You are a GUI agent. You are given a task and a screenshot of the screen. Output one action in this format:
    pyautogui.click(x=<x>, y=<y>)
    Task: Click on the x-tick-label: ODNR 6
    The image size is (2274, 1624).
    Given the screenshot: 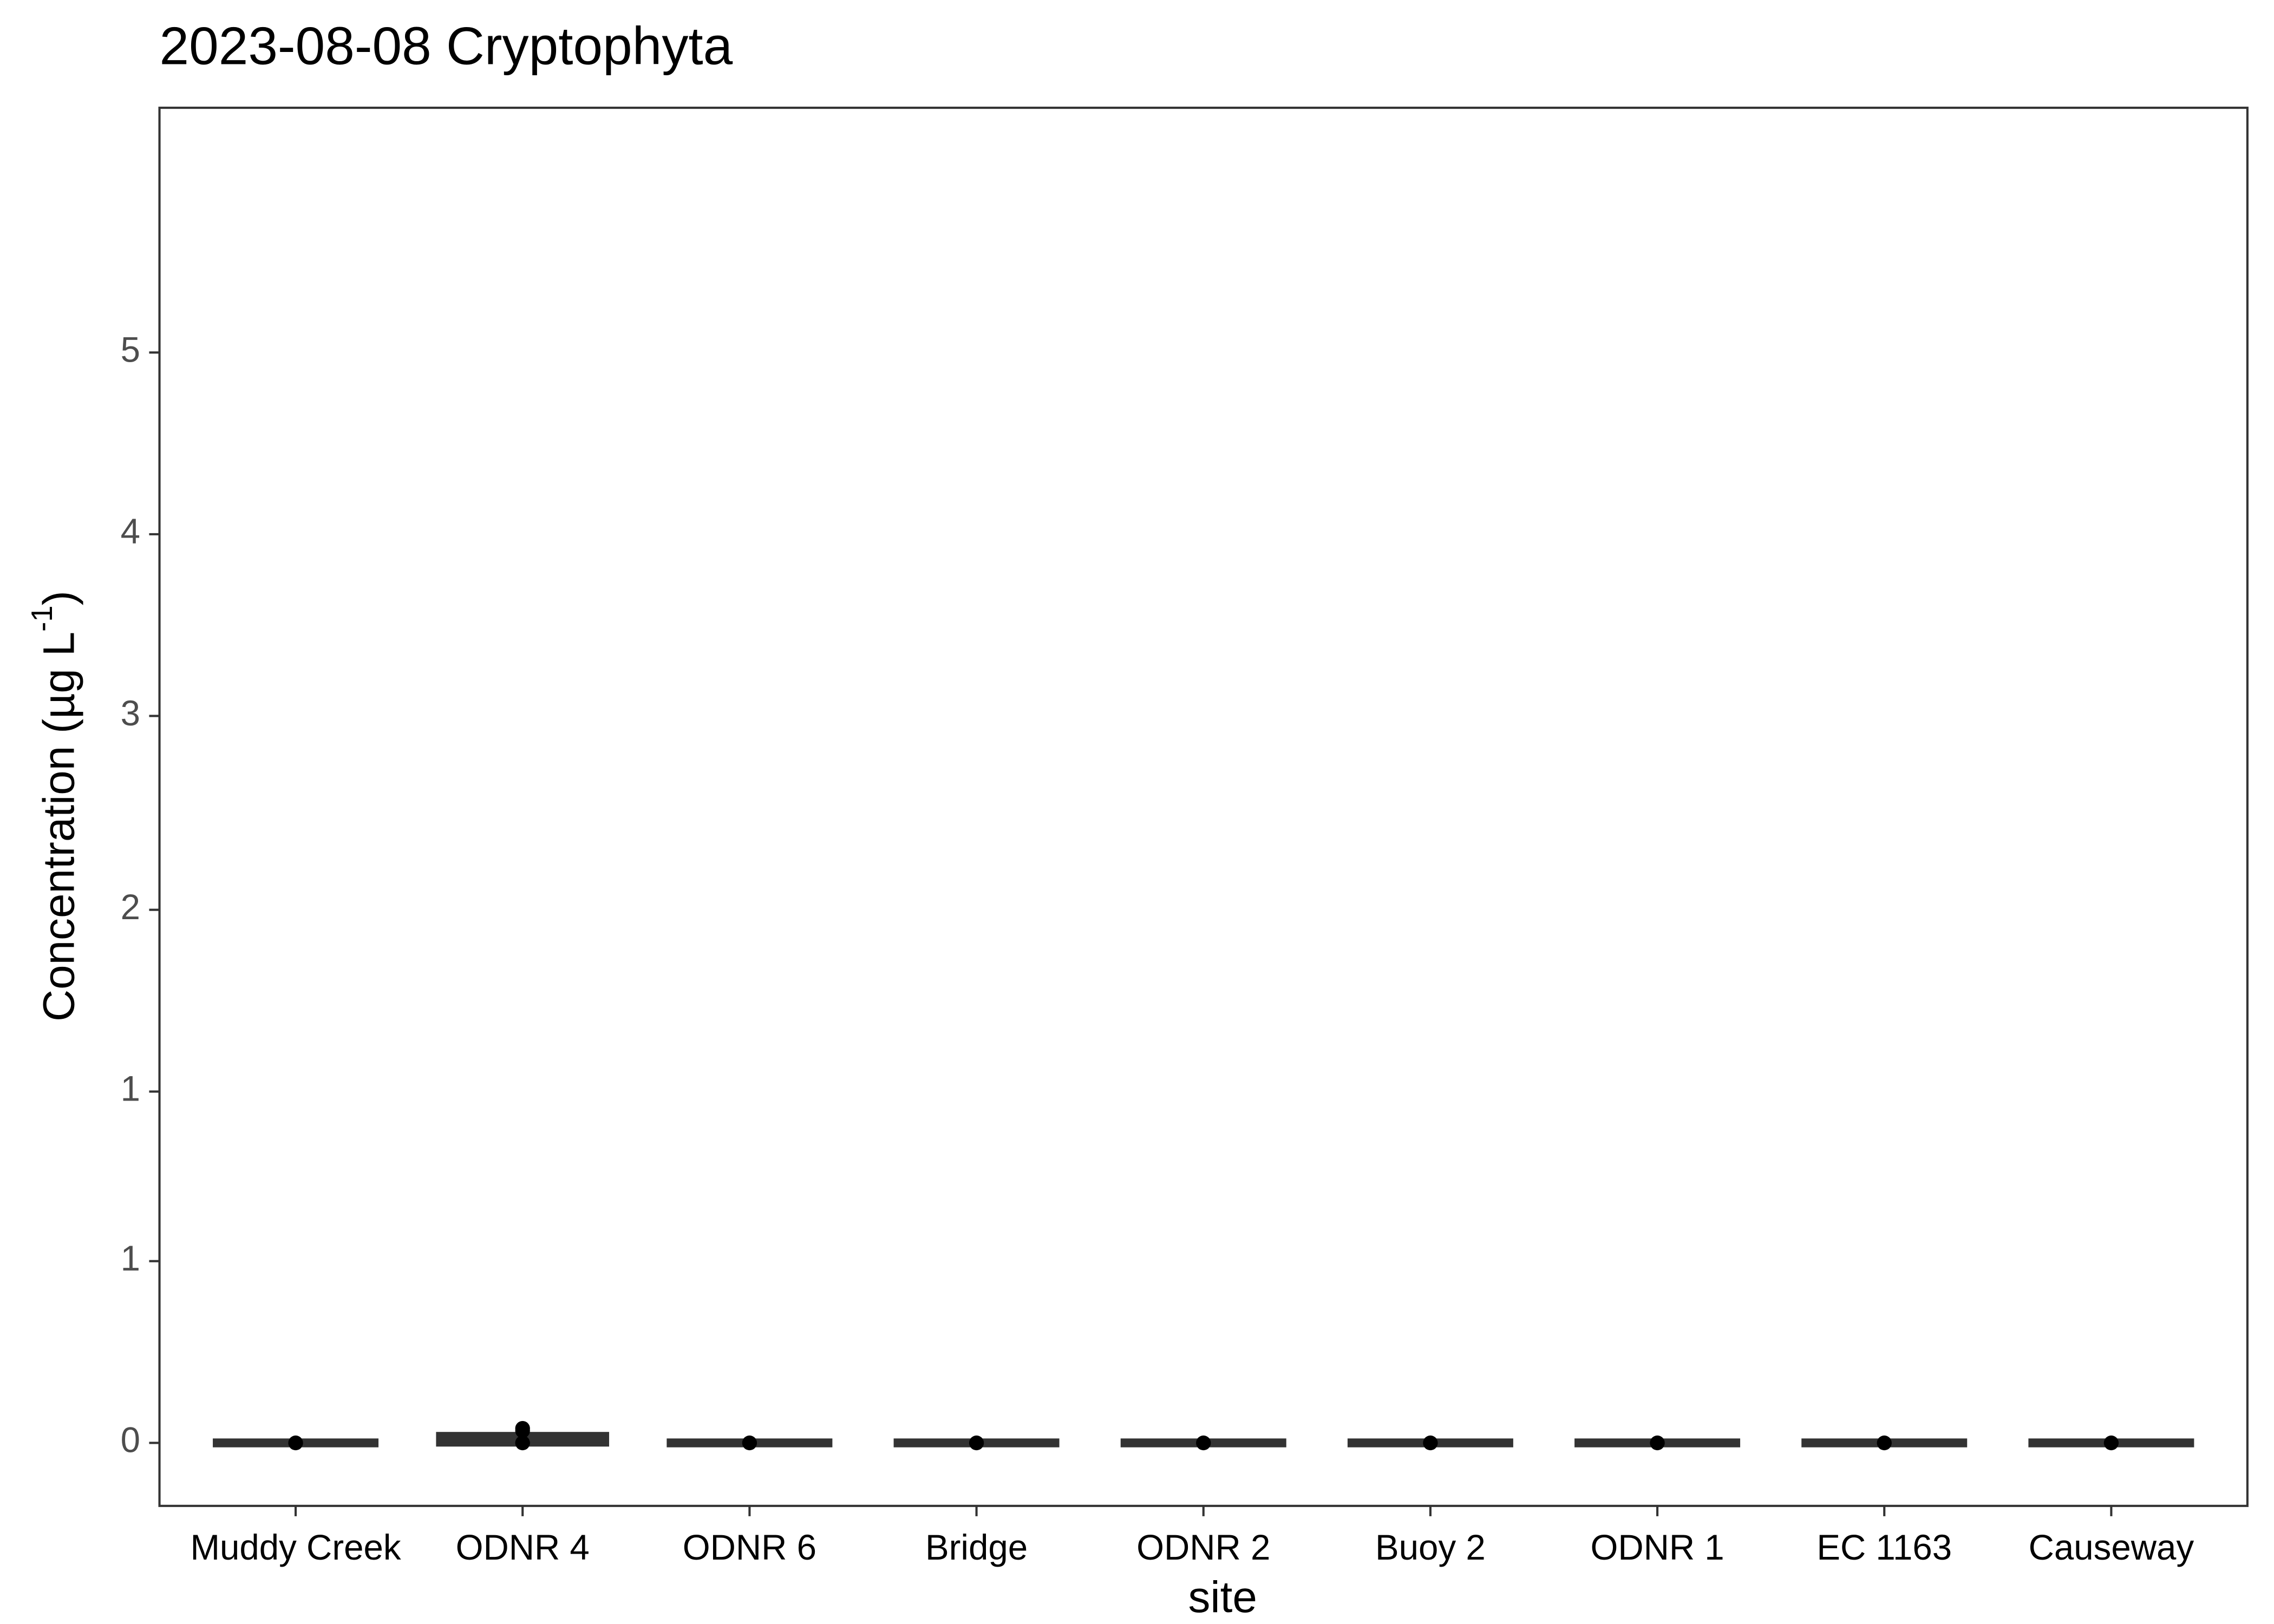 What is the action you would take?
    pyautogui.click(x=749, y=1547)
    